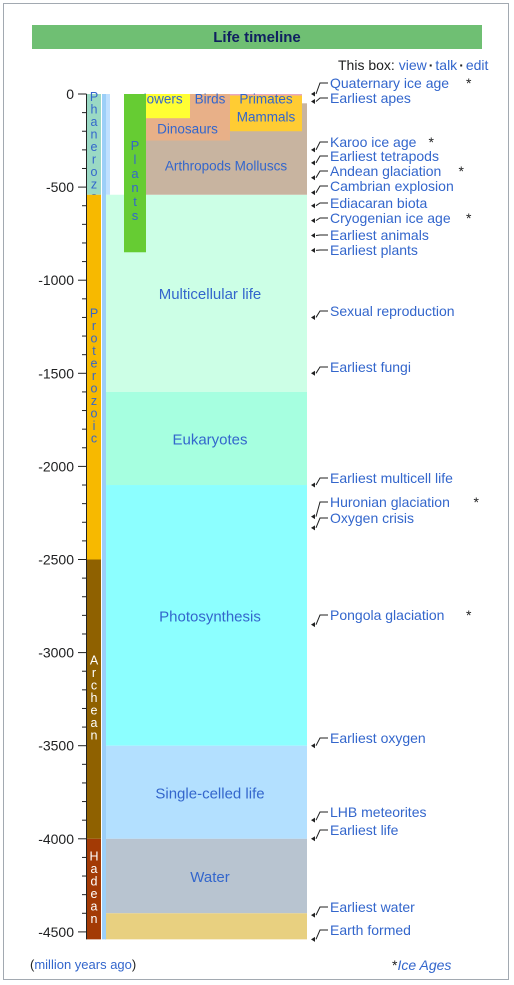 The width and height of the screenshot is (514, 985). What do you see at coordinates (70, 94) in the screenshot?
I see `y-tick-label: 0` at bounding box center [70, 94].